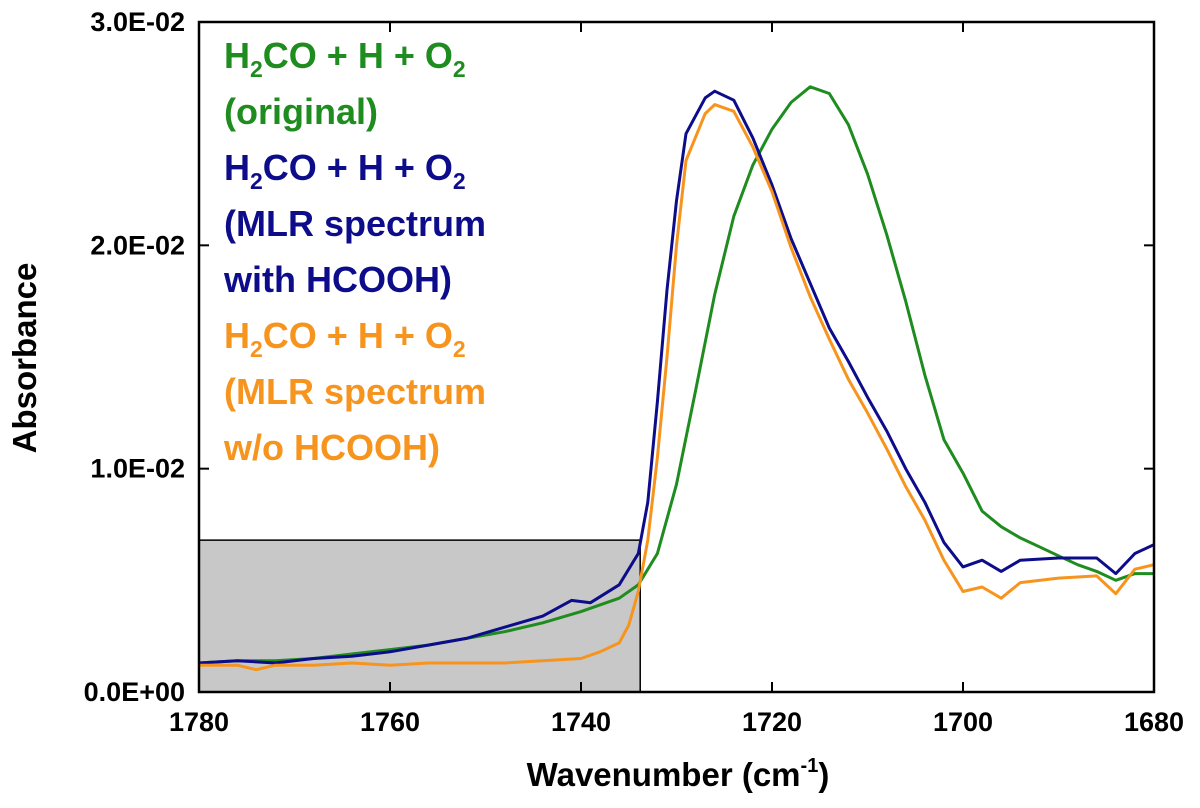 This screenshot has height=808, width=1200. I want to click on x-axis-title-unit-sup: -1, so click(810, 766).